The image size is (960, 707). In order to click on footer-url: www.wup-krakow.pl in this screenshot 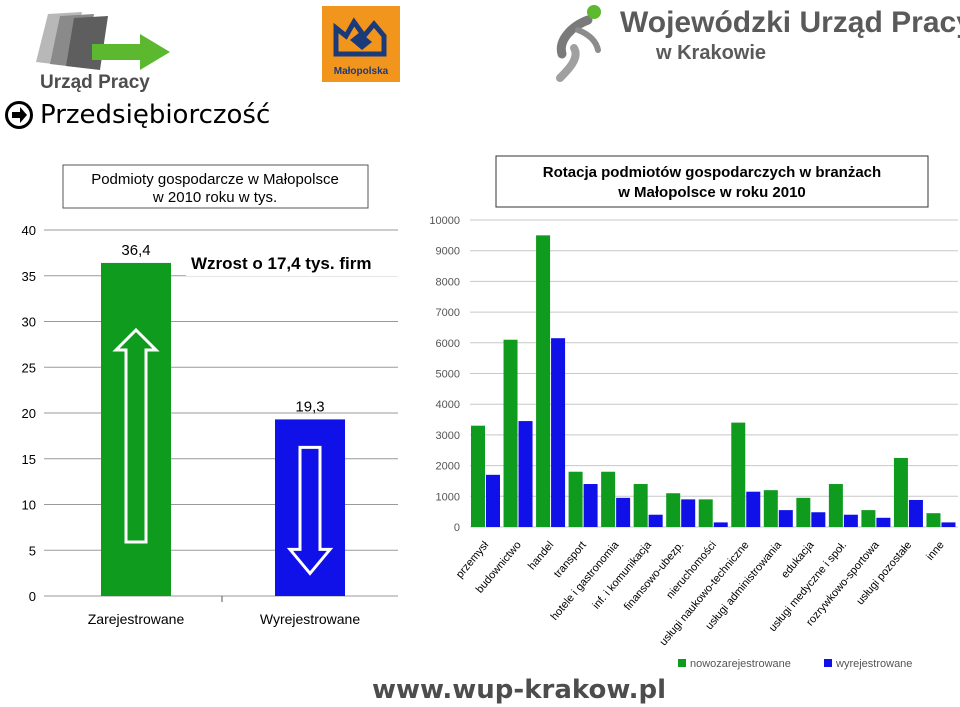, I will do `click(519, 690)`.